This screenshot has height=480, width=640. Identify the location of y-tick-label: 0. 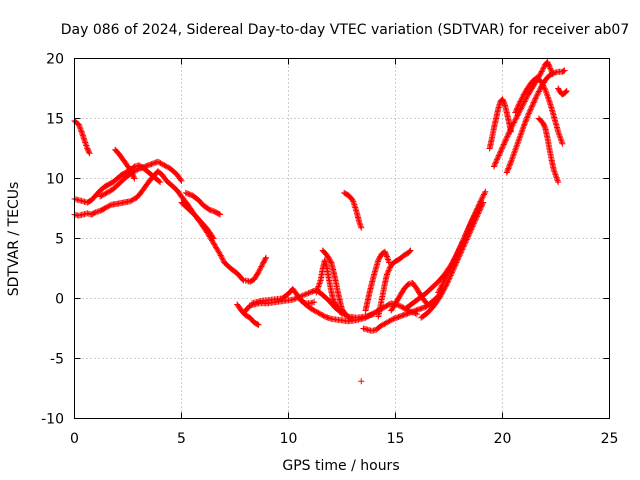
(59, 300).